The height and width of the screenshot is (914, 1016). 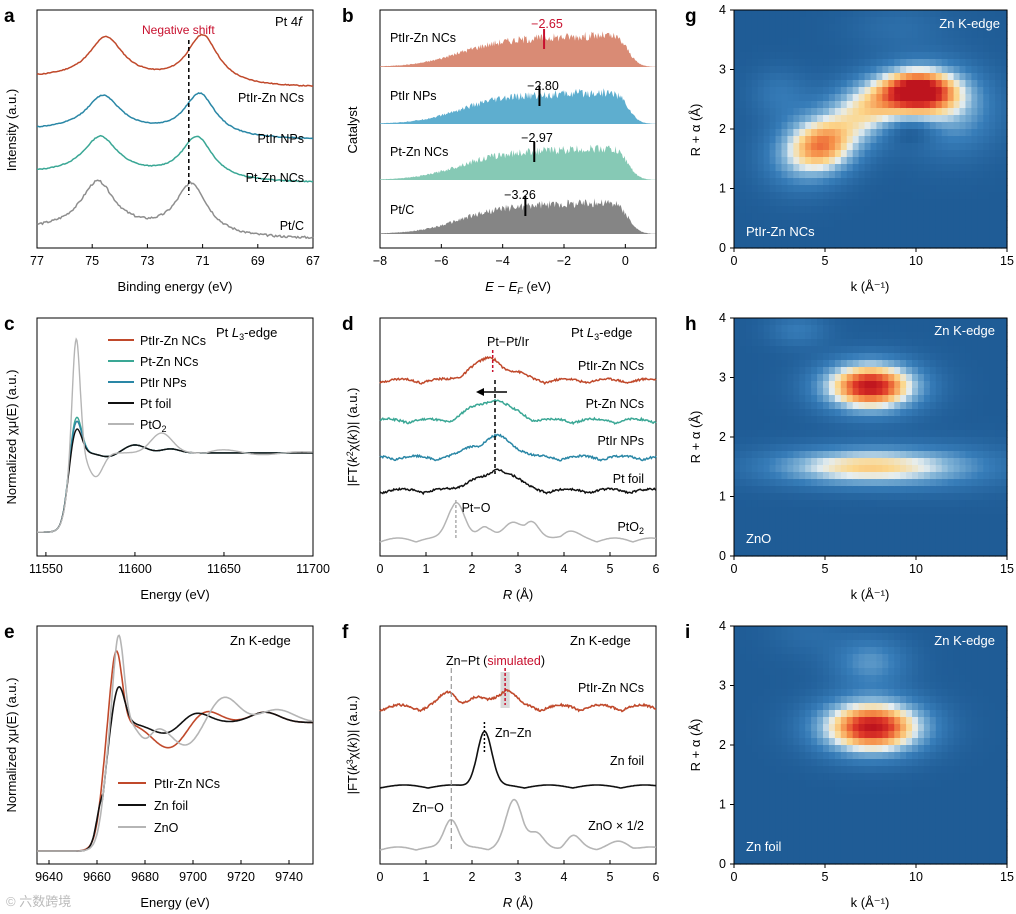 I want to click on y-tick-label: 3, so click(x=722, y=70).